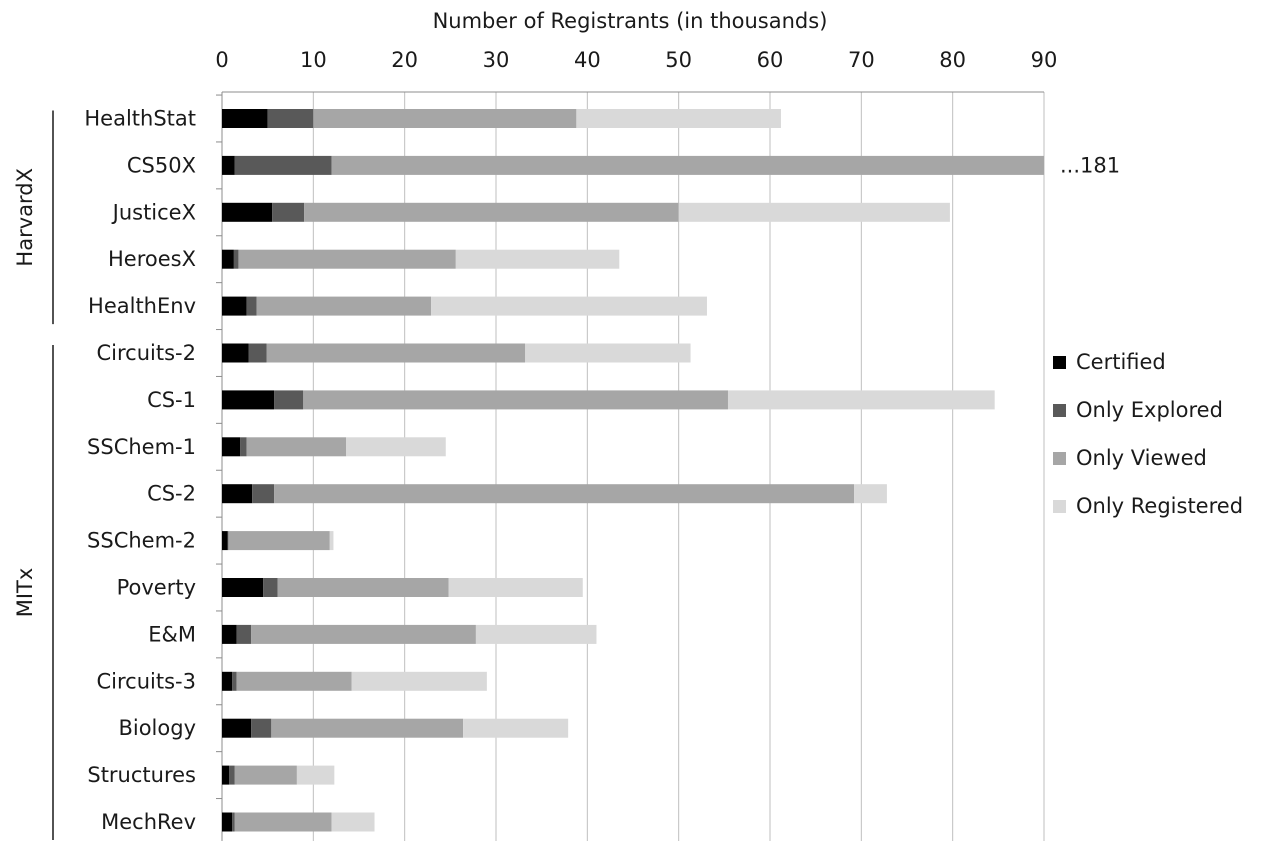 This screenshot has width=1267, height=845. Describe the element at coordinates (1059, 506) in the screenshot. I see `legend-swatch-only-registered` at that location.